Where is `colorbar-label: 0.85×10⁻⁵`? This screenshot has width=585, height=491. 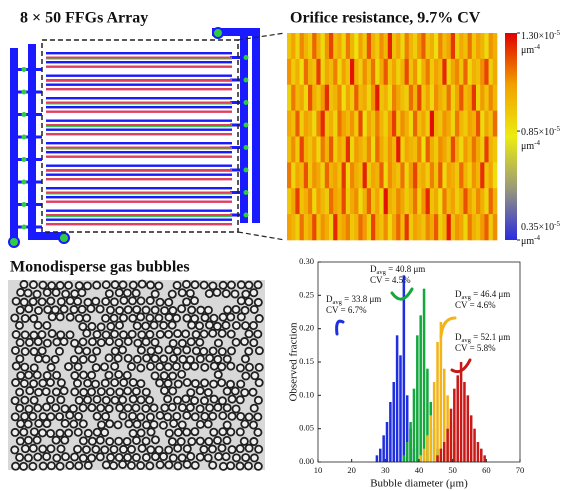 colorbar-label: 0.85×10⁻⁵ is located at coordinates (540, 132).